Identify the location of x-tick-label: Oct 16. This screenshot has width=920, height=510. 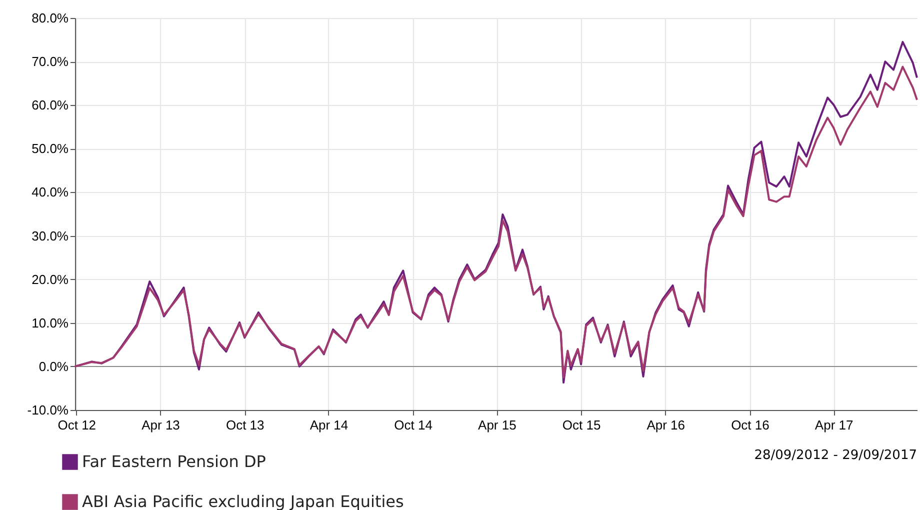
(750, 425).